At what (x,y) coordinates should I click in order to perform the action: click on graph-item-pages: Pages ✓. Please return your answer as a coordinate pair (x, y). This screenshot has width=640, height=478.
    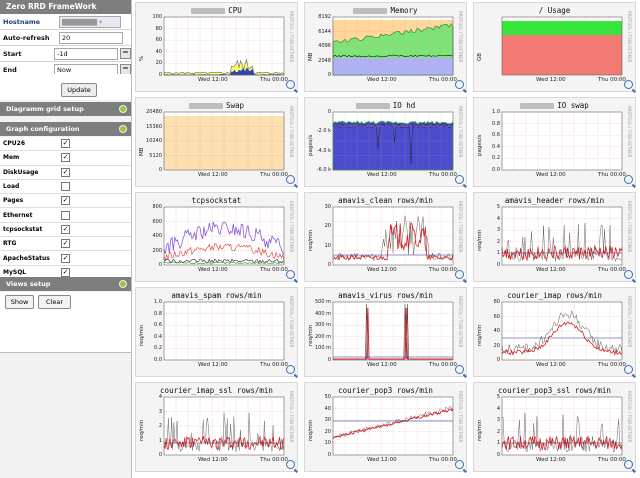
    Looking at the image, I should click on (65, 201).